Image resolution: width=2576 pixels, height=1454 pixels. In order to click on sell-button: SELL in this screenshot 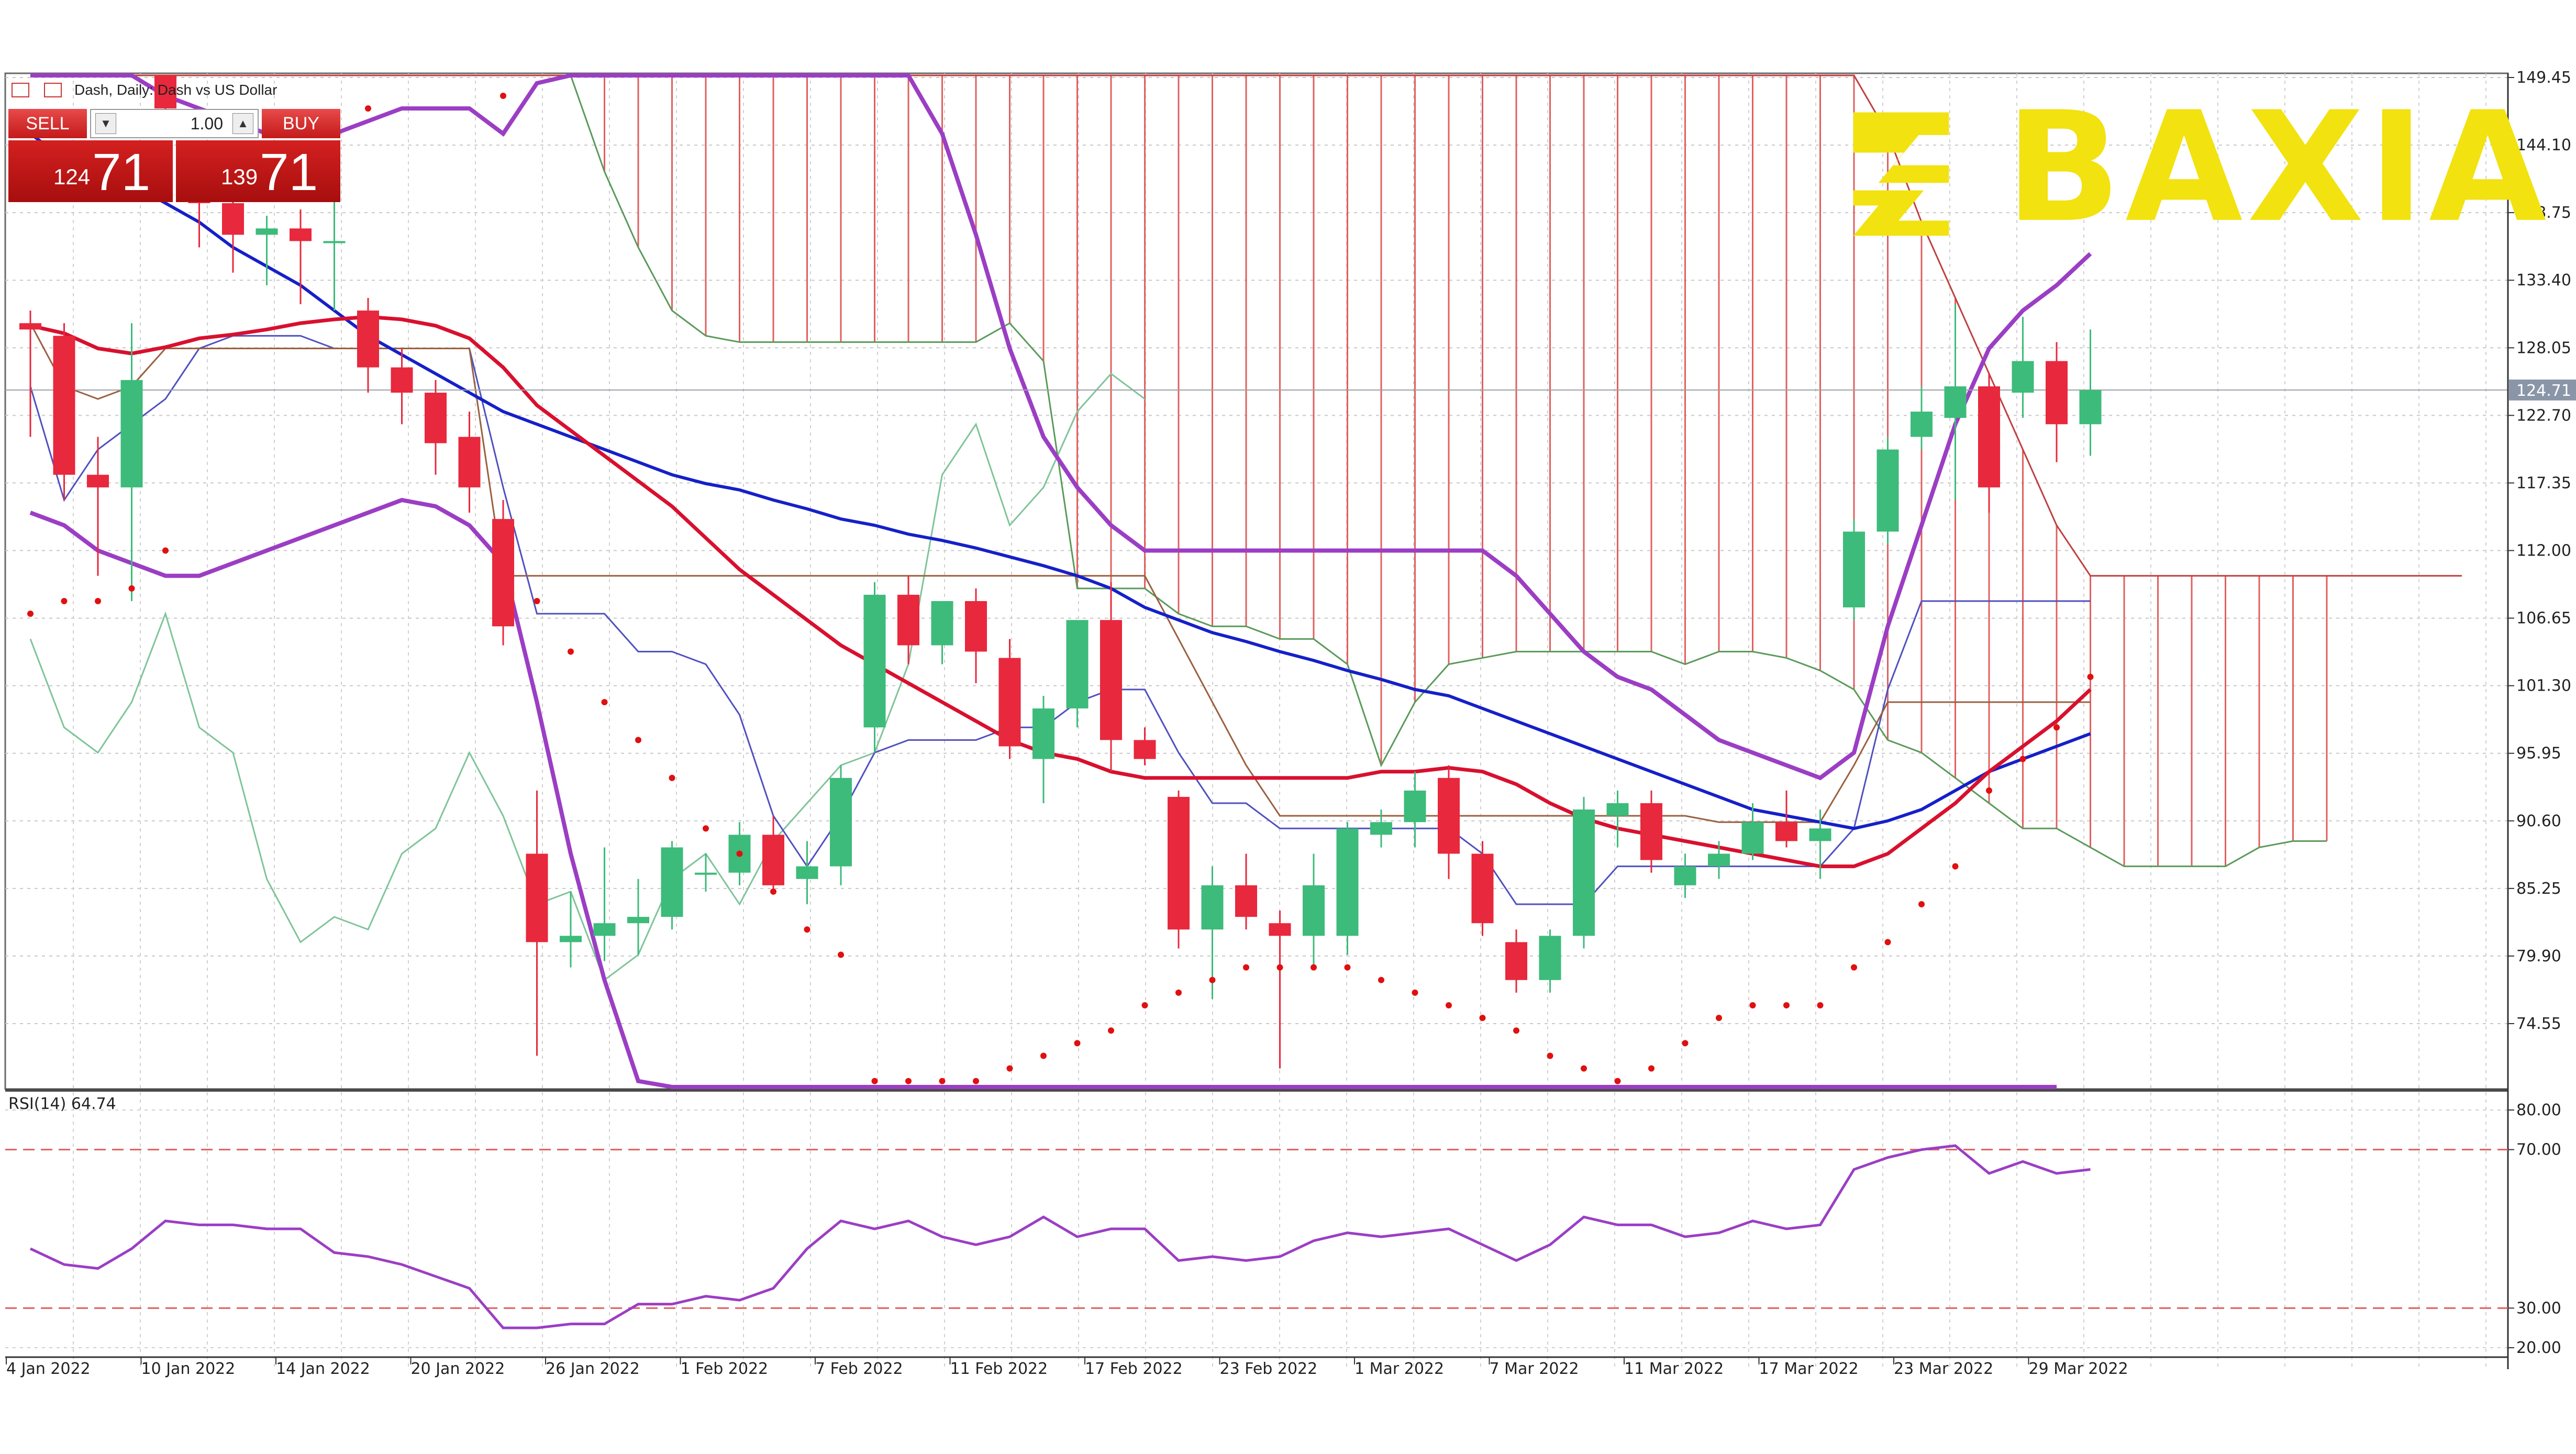, I will do `click(47, 123)`.